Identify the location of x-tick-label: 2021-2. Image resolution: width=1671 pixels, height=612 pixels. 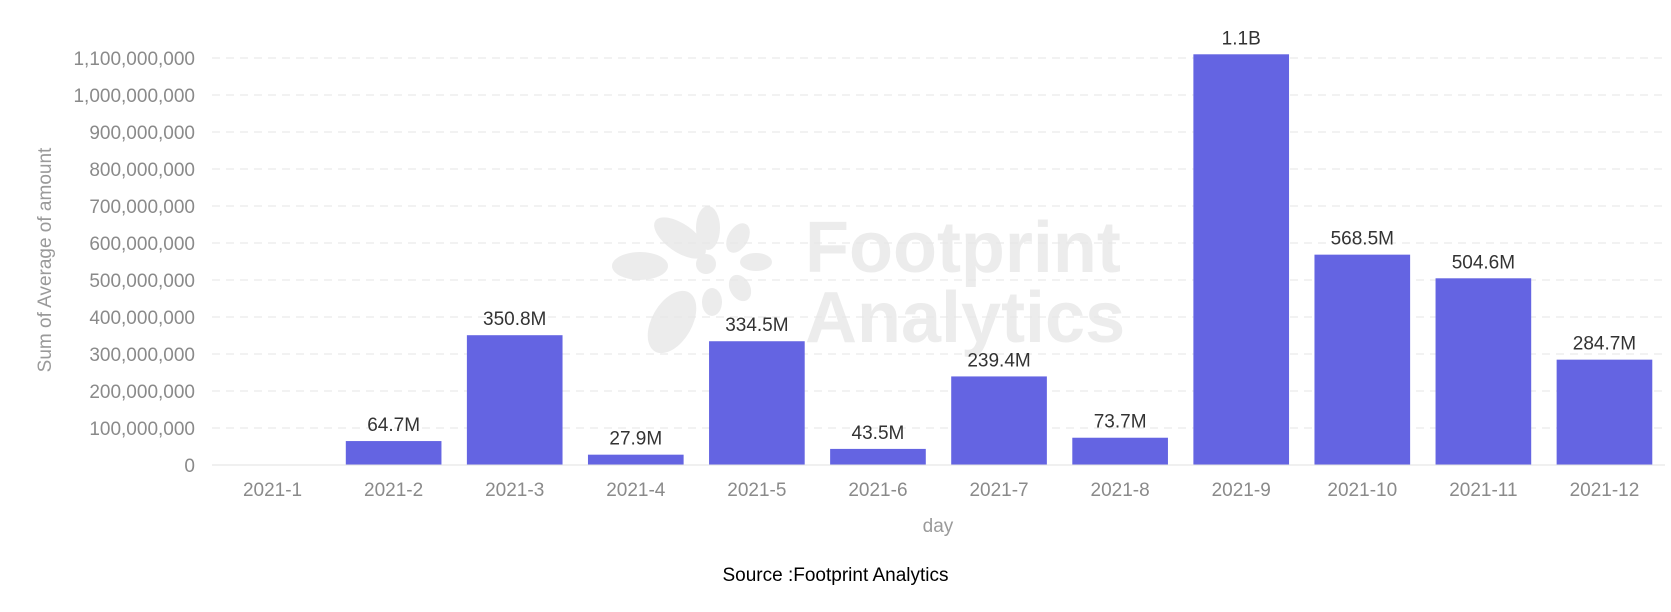
(393, 490).